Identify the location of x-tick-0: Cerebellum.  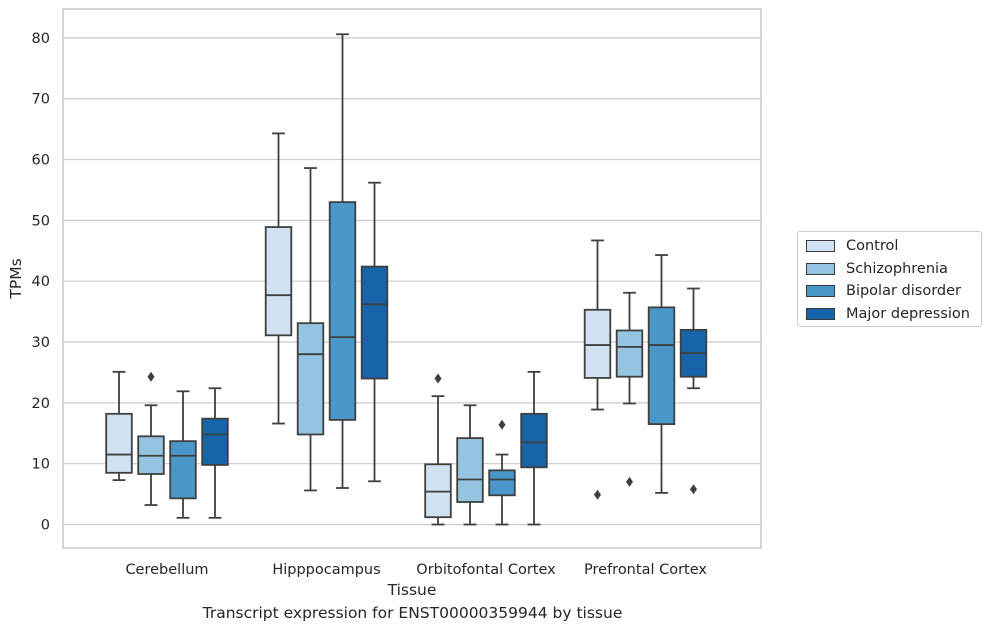
(166, 570).